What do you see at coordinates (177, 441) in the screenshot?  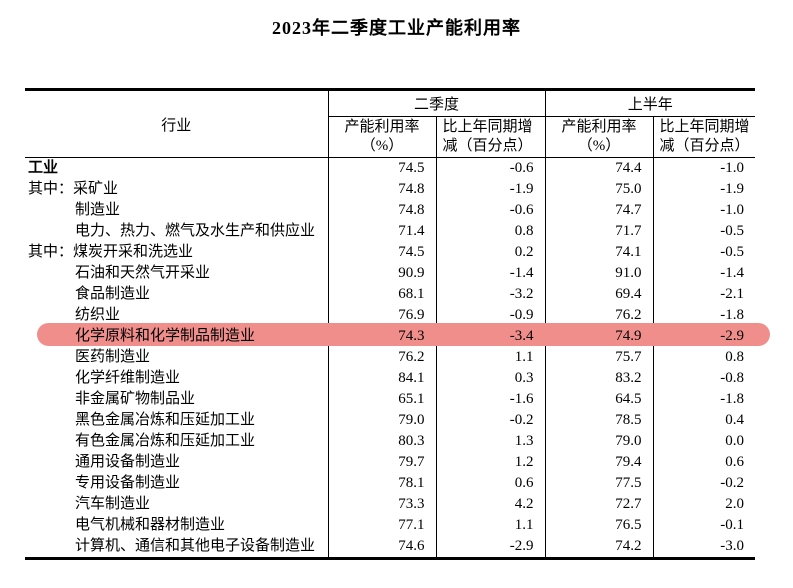 I see `row-industry-label: 有色金属冶炼和压延加工业` at bounding box center [177, 441].